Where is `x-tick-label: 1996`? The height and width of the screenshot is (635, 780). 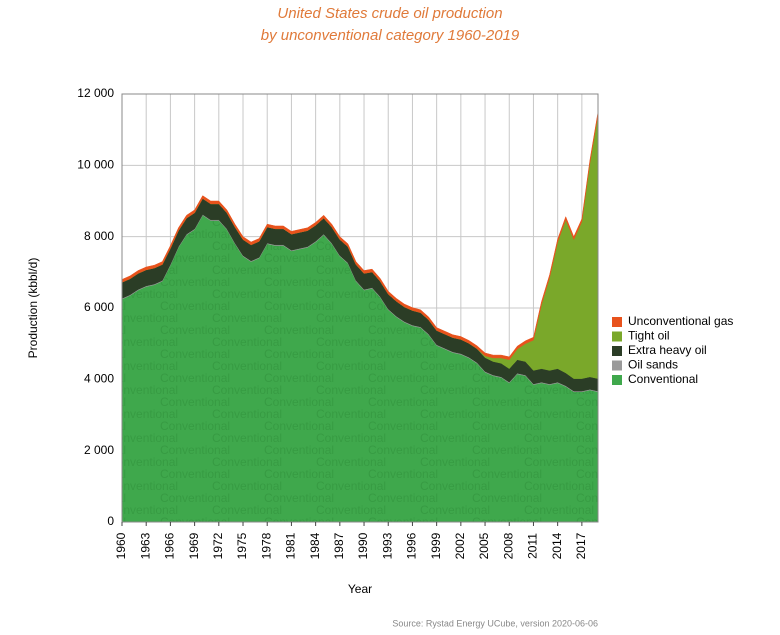 x-tick-label: 1996 is located at coordinates (412, 545).